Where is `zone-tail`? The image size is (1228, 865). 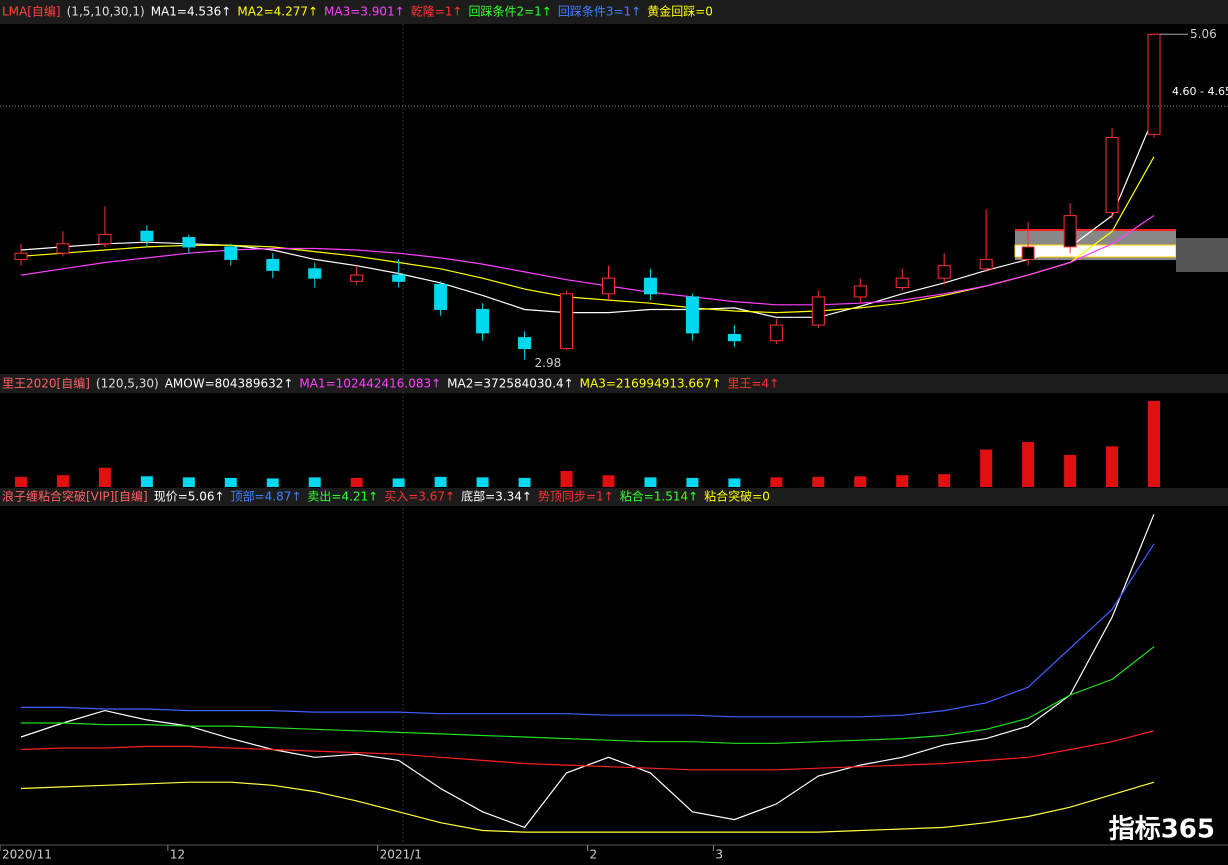 zone-tail is located at coordinates (1202, 255).